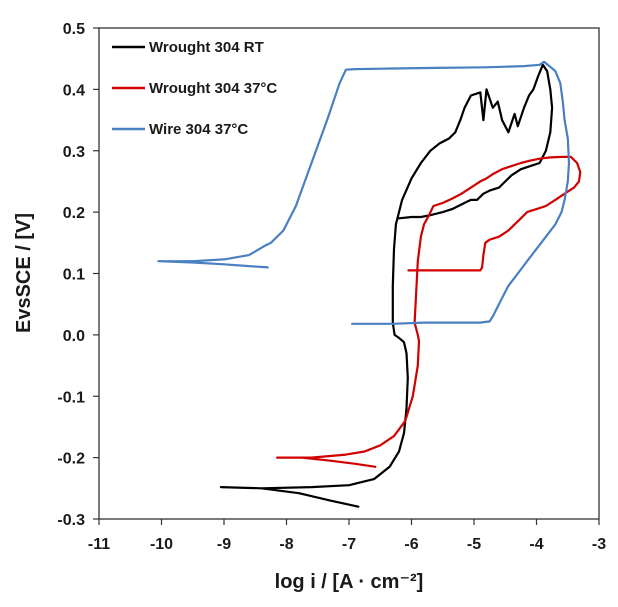 This screenshot has height=607, width=618. What do you see at coordinates (74, 29) in the screenshot?
I see `y-tick-label: 0.5` at bounding box center [74, 29].